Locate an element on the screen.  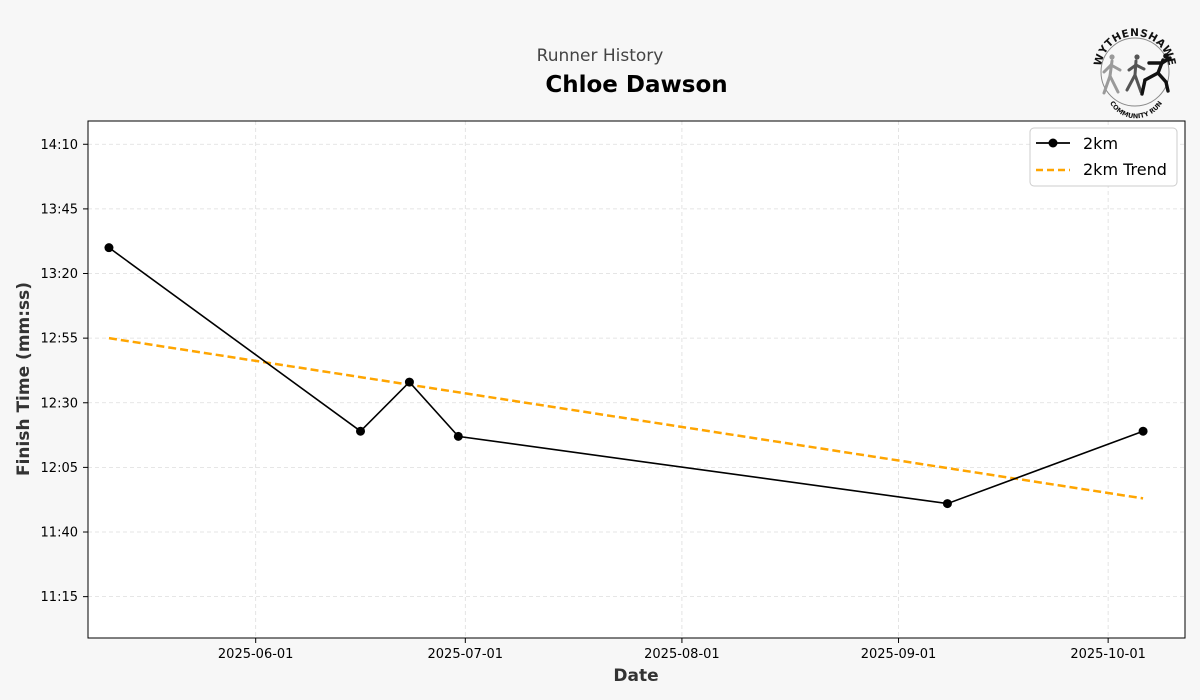
legend-2km-label: 2km is located at coordinates (1100, 143).